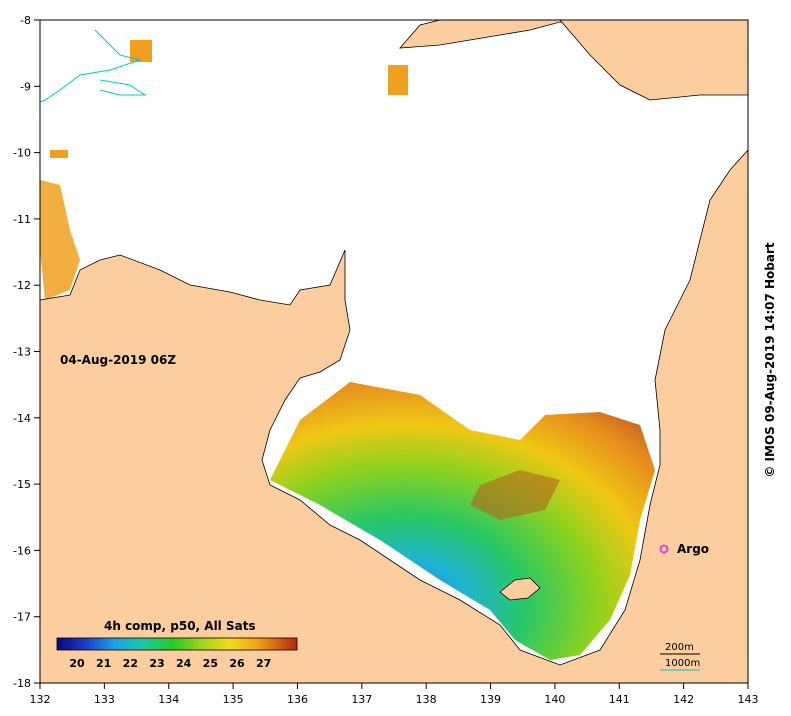  Describe the element at coordinates (22, 153) in the screenshot. I see `y-tick-label: -10` at that location.